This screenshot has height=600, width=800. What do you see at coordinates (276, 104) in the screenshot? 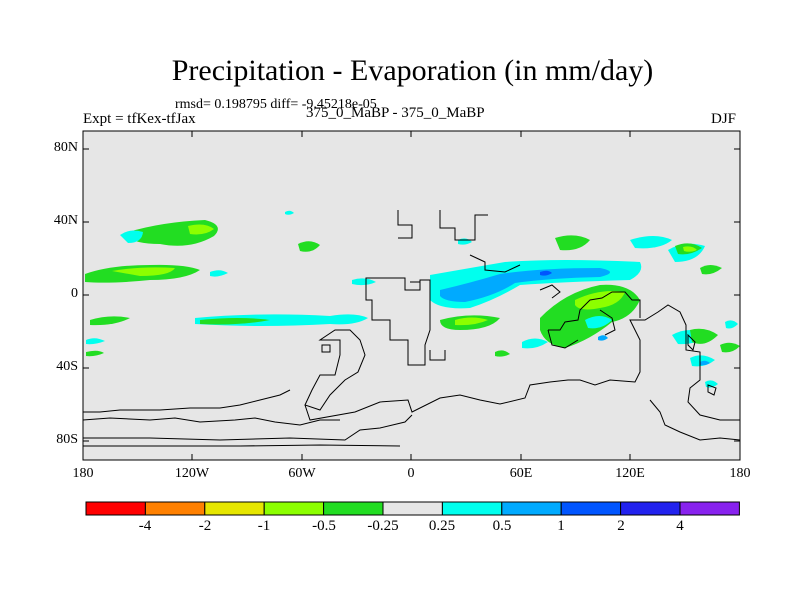
I see `stats-label: rmsd= 0.198795 diff= -9.45218e-05` at bounding box center [276, 104].